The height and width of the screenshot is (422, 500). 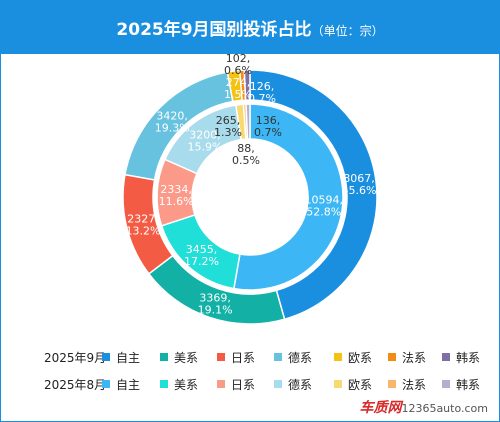 What do you see at coordinates (228, 126) in the screenshot?
I see `data-label-aug-4: 265, 1.3%` at bounding box center [228, 126].